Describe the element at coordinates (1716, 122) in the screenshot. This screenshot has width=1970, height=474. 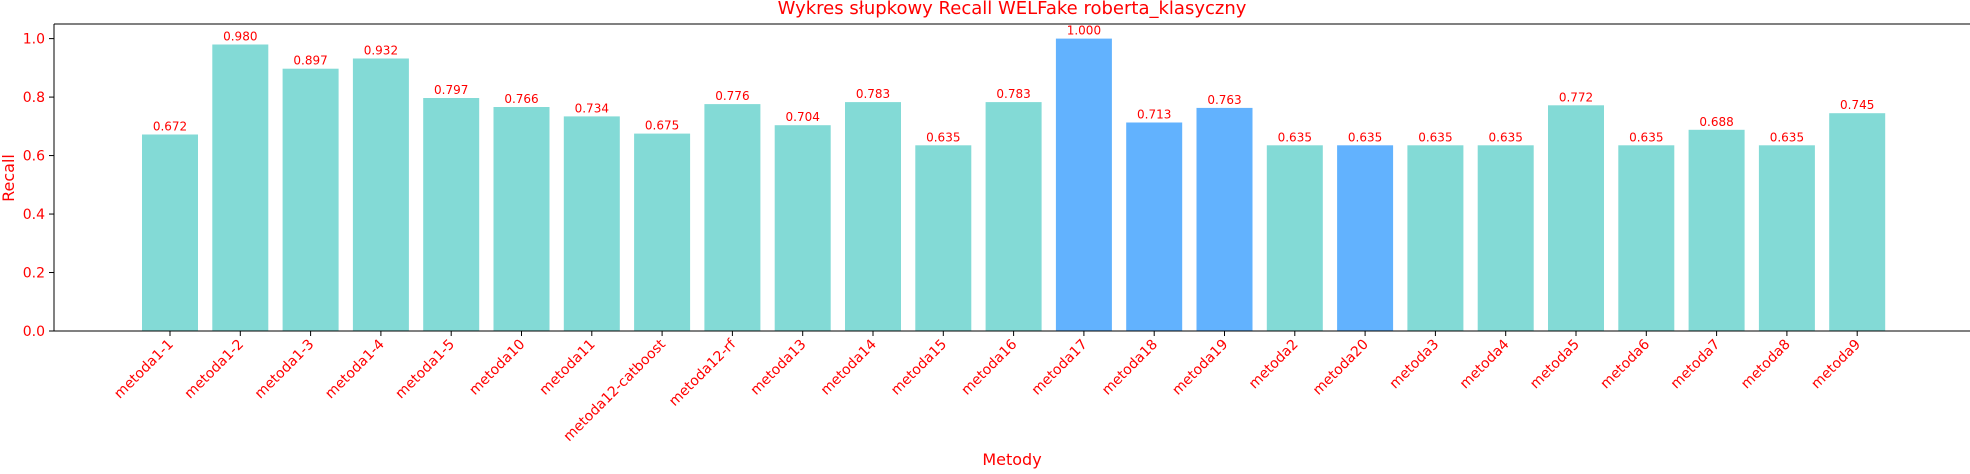
I see `value-label-metoda7: 0.688` at that location.